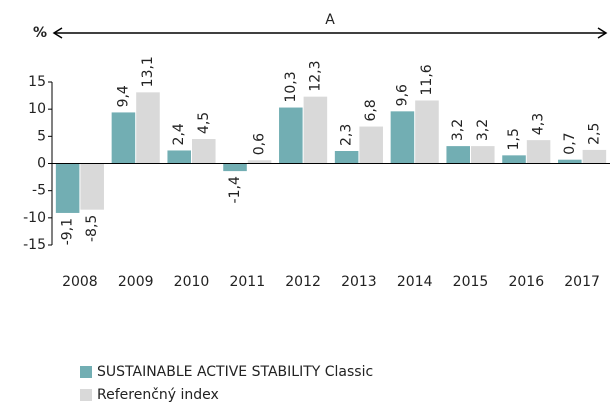 The width and height of the screenshot is (610, 405). I want to click on value-label: 10,3, so click(291, 86).